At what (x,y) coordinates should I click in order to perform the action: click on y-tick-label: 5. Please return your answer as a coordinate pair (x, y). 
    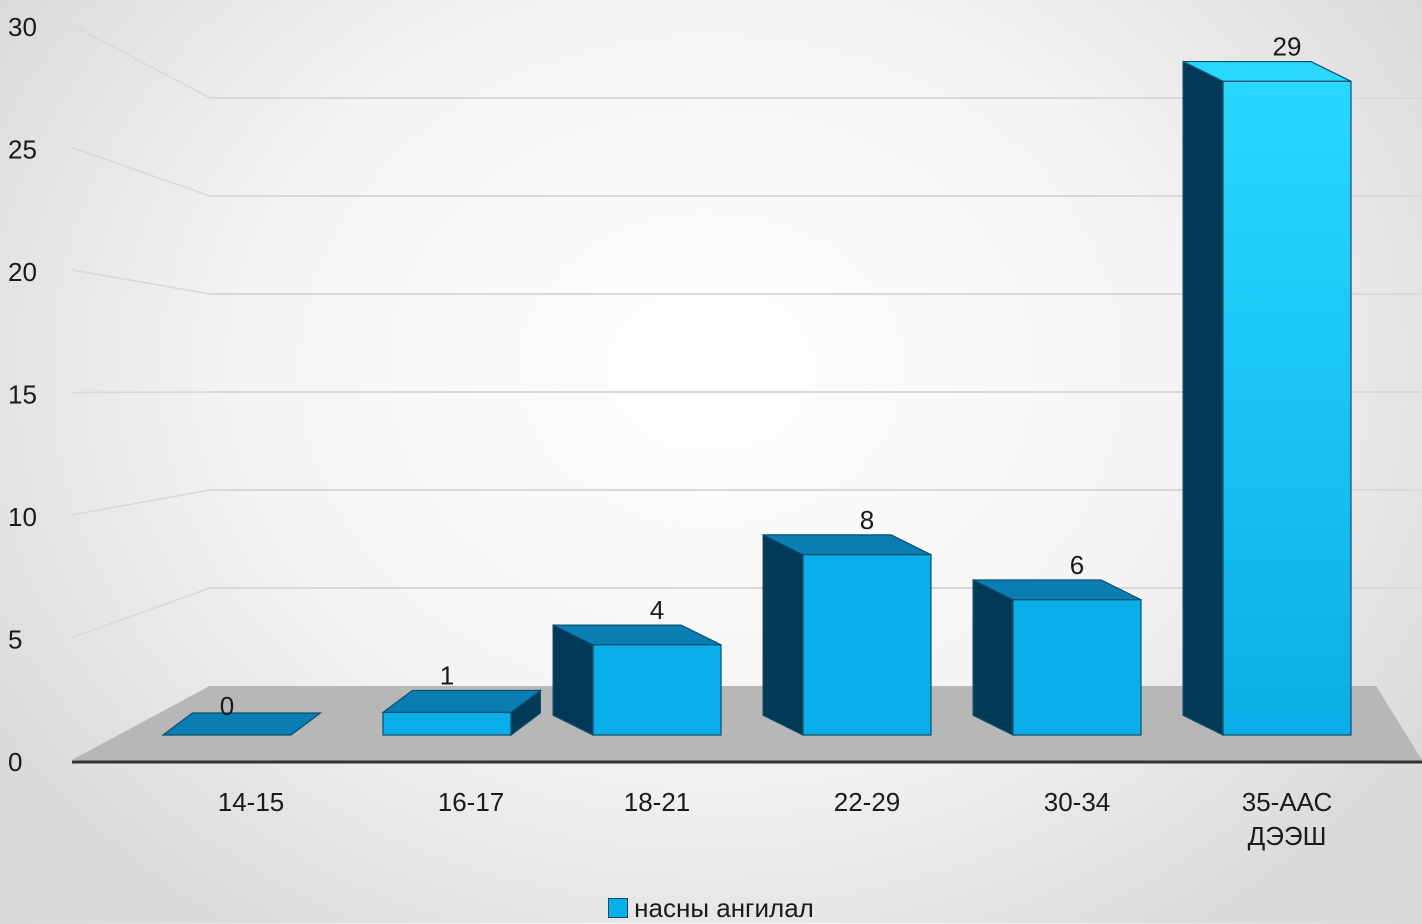
    Looking at the image, I should click on (15, 640).